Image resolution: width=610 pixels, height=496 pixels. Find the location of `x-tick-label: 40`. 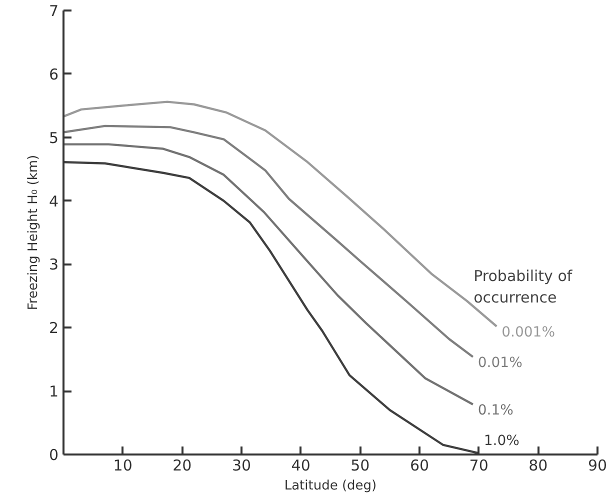

x-tick-label: 40 is located at coordinates (300, 465).